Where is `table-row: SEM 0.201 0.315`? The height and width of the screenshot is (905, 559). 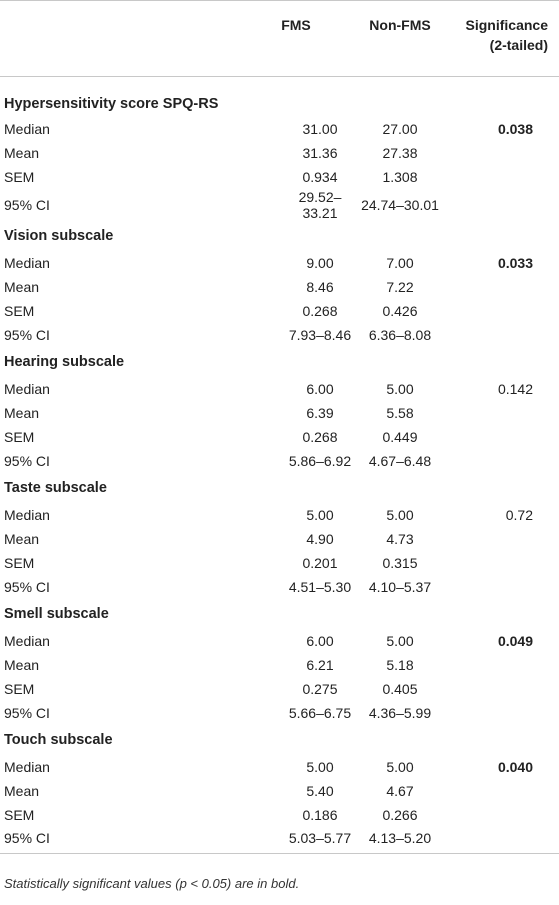 table-row: SEM 0.201 0.315 is located at coordinates (279, 563).